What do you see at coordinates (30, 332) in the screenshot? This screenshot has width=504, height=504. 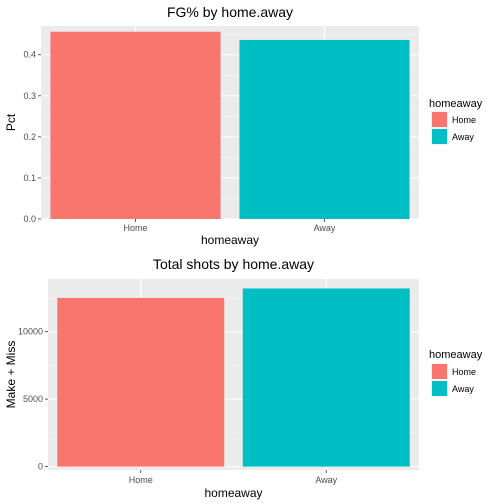 I see `y-tick-label: 10000` at bounding box center [30, 332].